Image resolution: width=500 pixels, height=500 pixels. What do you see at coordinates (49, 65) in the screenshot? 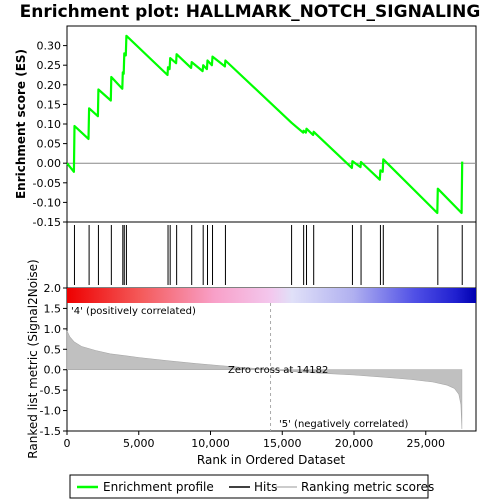
I see `es-y-tick-label-8: 0.25` at bounding box center [49, 65].